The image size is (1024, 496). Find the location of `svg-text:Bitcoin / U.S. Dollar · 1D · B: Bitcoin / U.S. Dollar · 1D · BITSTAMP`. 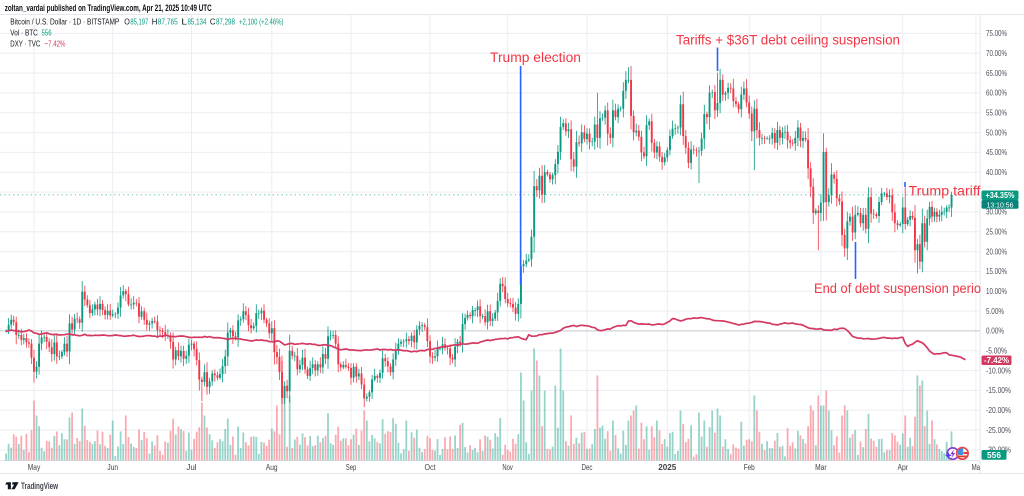

svg-text:Bitcoin / U.S. Dollar · 1D · B: Bitcoin / U.S. Dollar · 1D · BITSTAMP is located at coordinates (64, 21).